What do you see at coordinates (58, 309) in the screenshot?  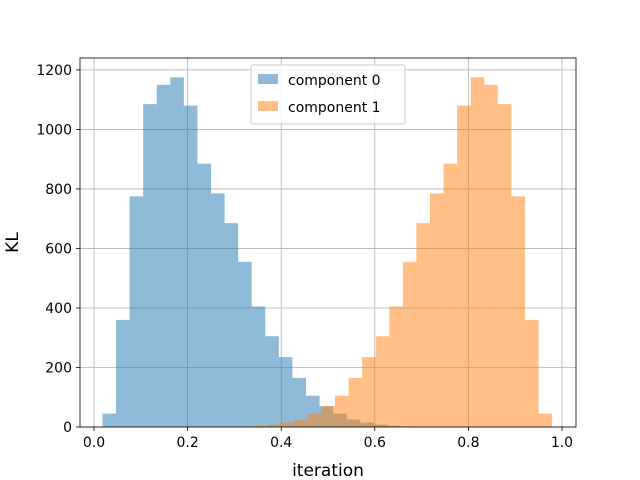 I see `y-tick-label: 400` at bounding box center [58, 309].